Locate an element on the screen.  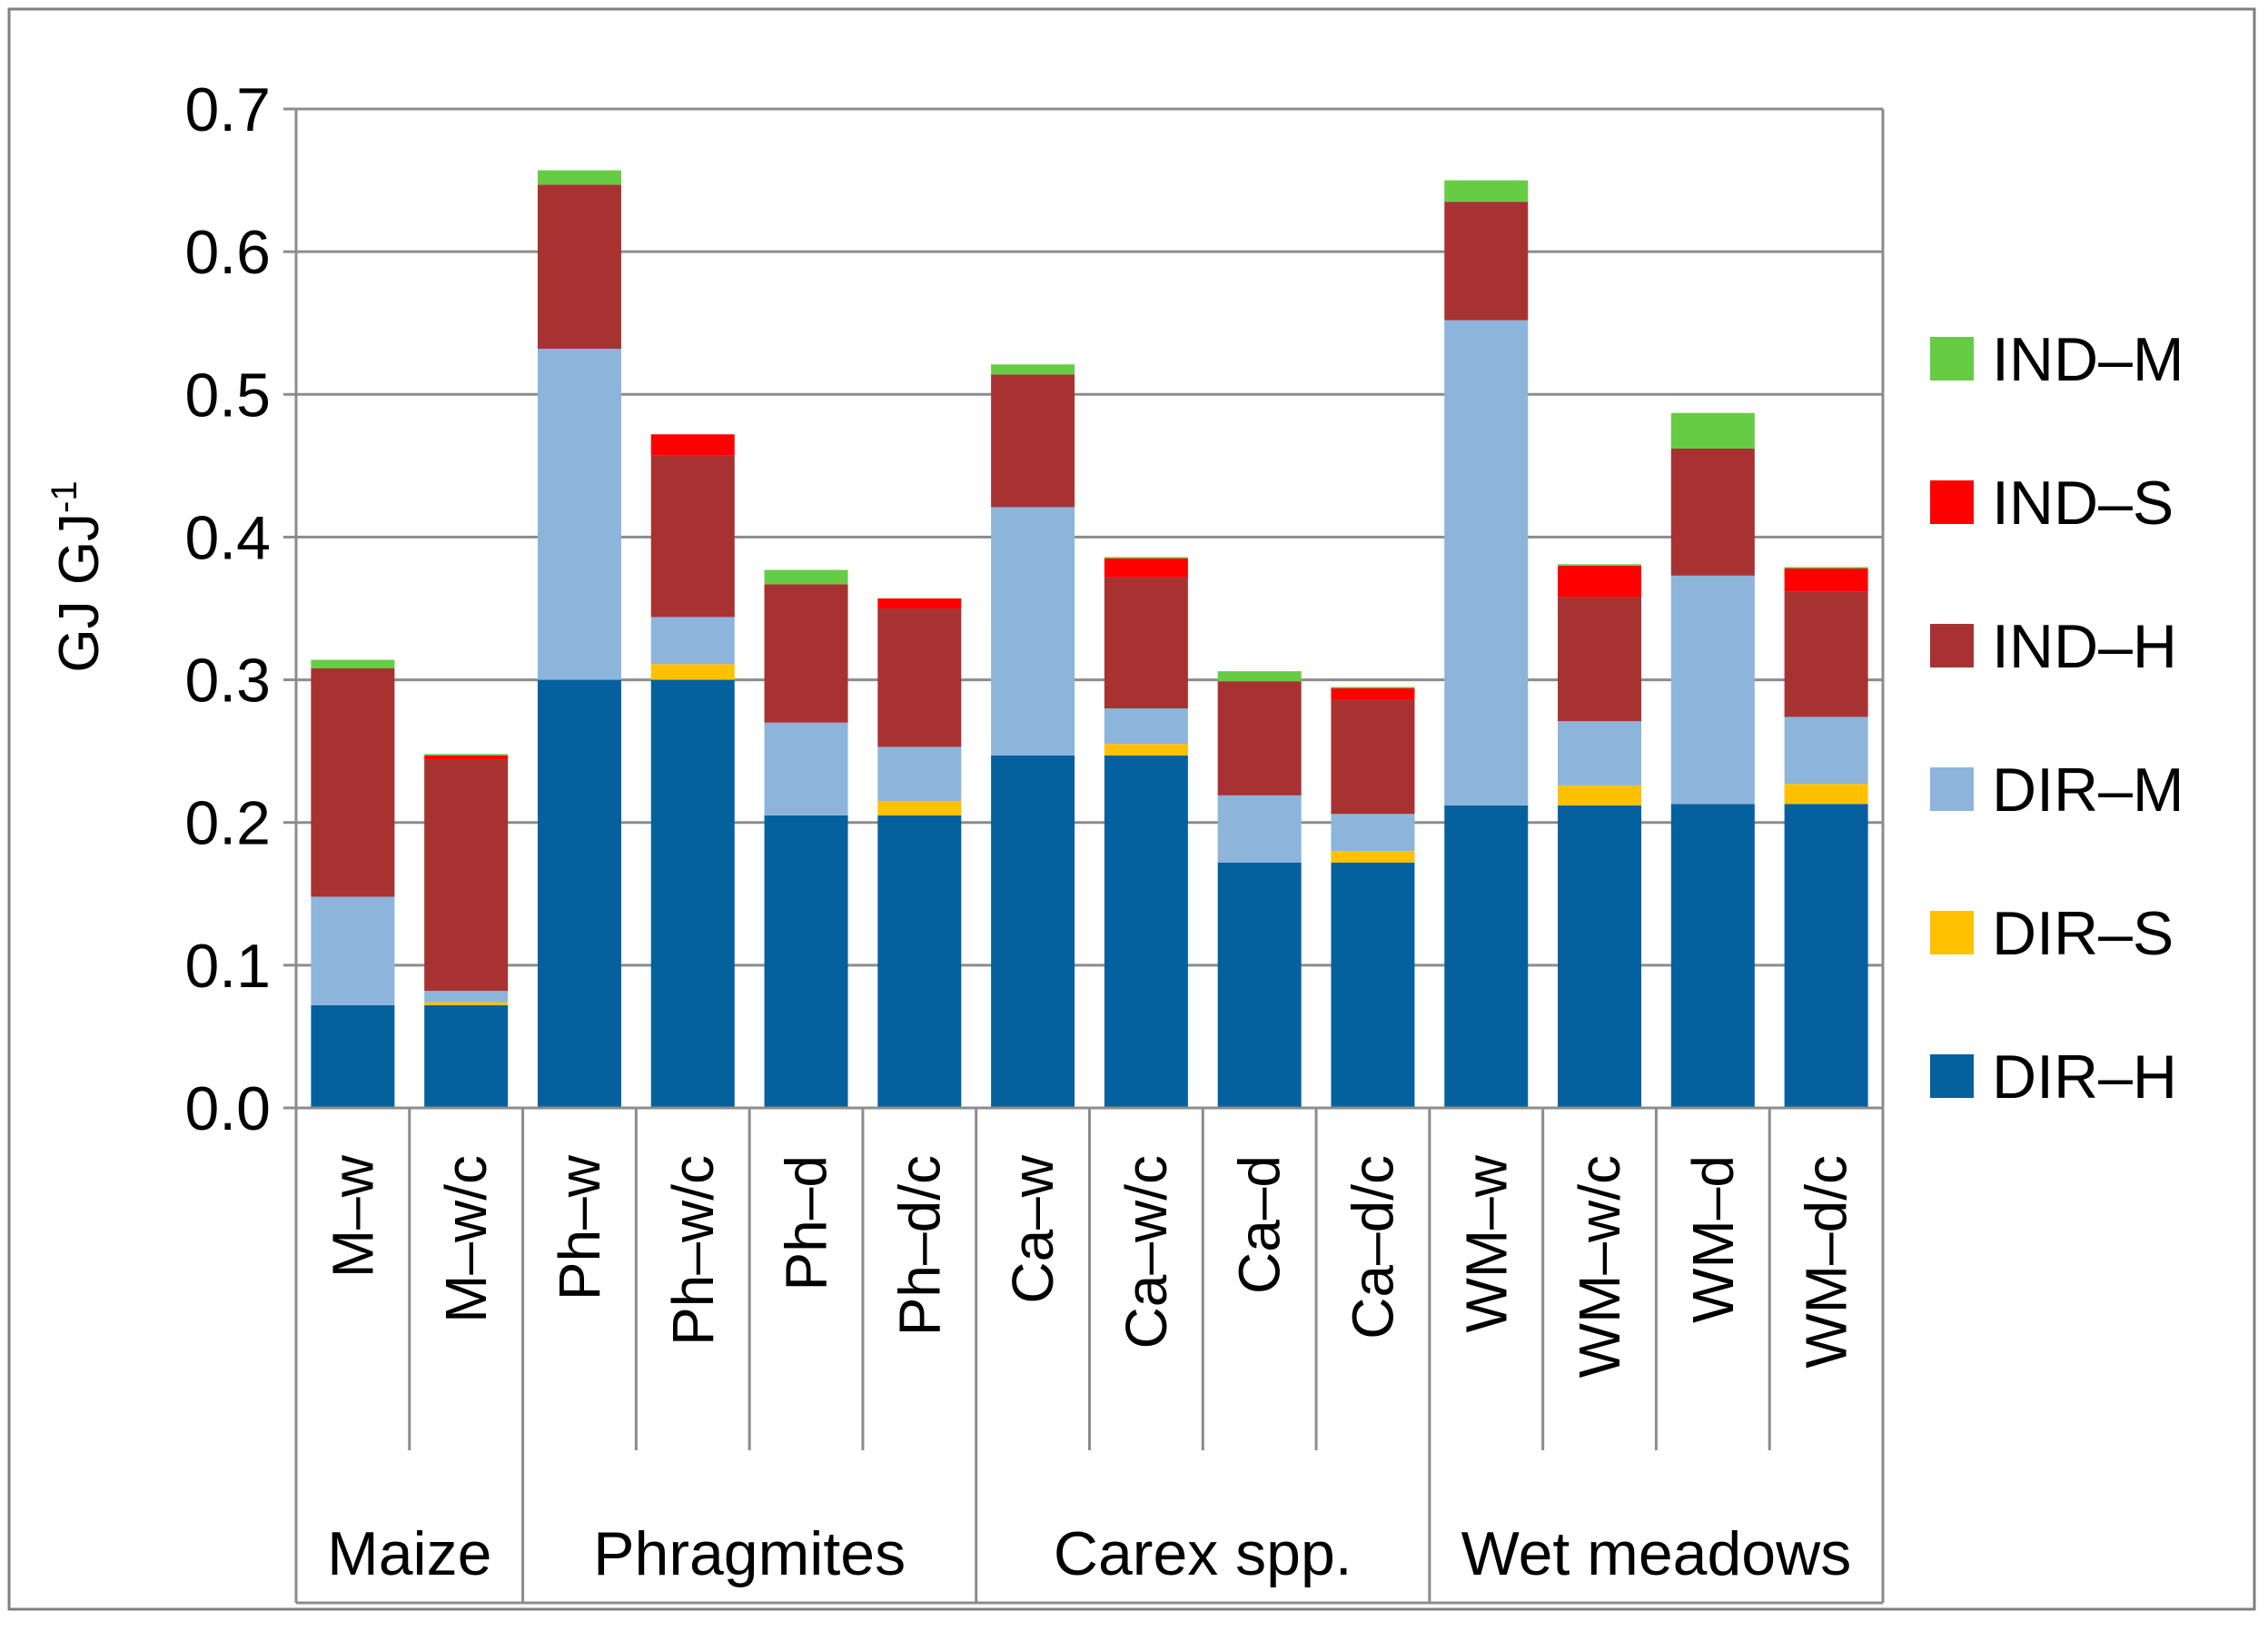
category-label: WM–d/c is located at coordinates (1826, 1262).